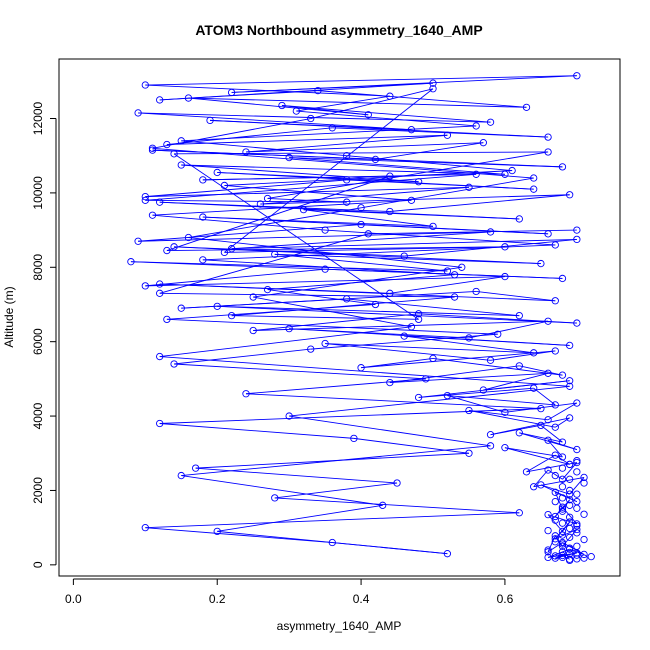  I want to click on x-axis: 0.0 0.2 0.4 0.6, so click(289, 592).